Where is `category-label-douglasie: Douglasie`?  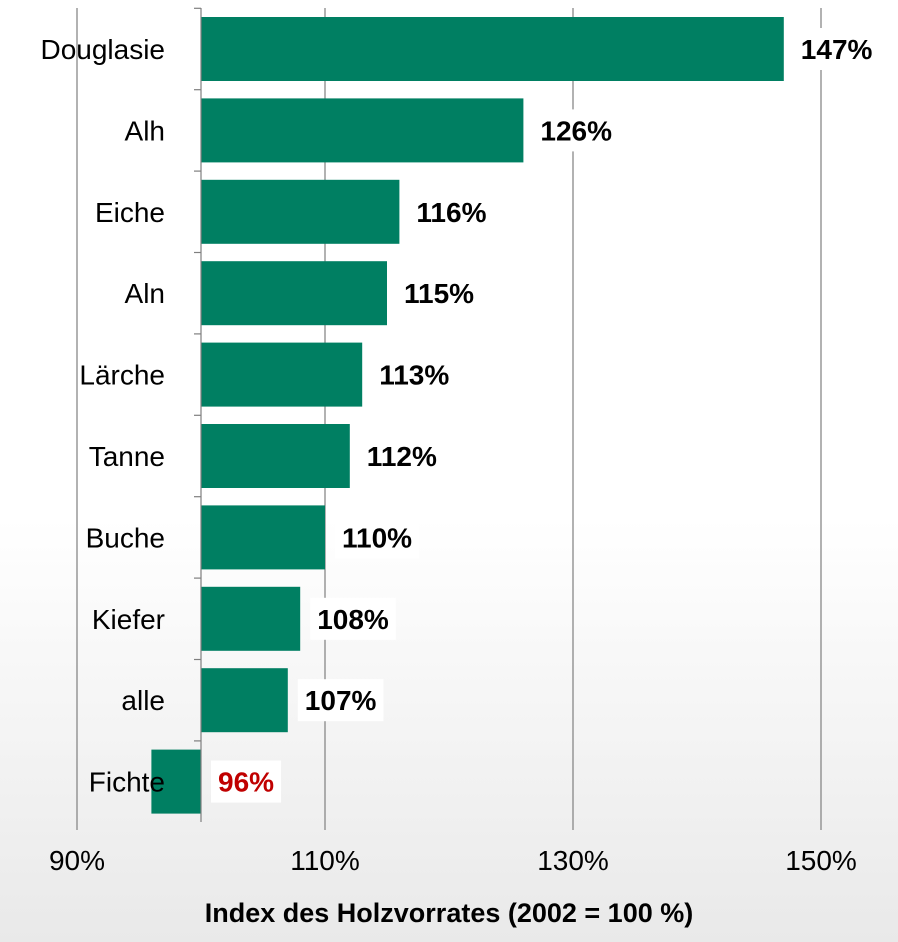
category-label-douglasie: Douglasie is located at coordinates (102, 49).